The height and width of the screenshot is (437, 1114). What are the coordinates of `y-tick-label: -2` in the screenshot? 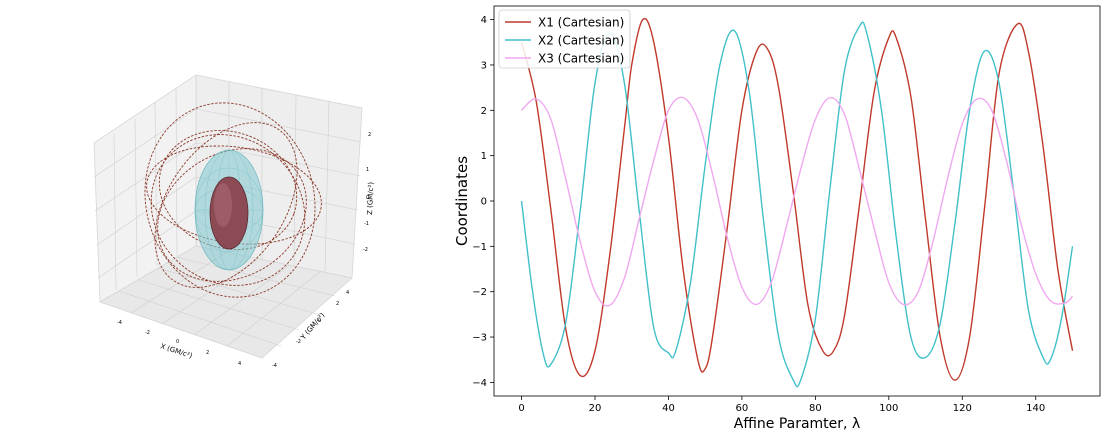 It's located at (298, 342).